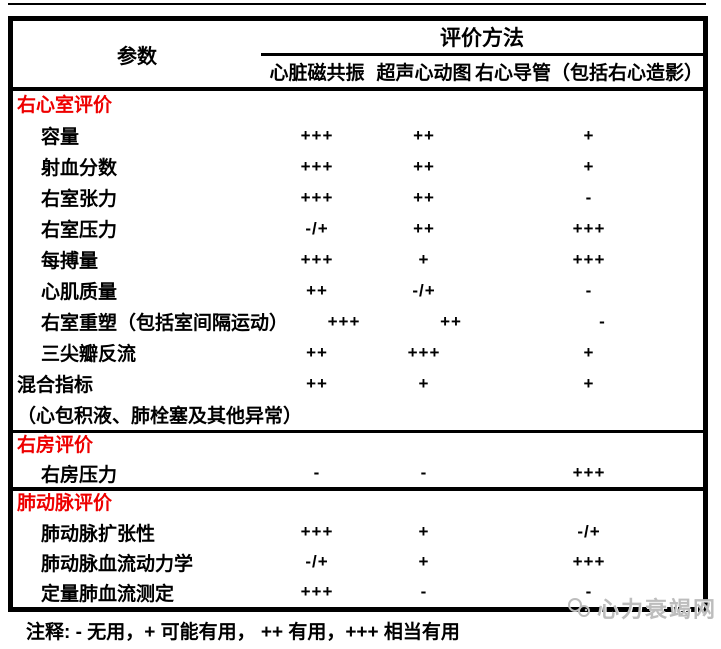 This screenshot has width=721, height=649. What do you see at coordinates (589, 73) in the screenshot?
I see `method-column-header-3: 右心导管（包括右心造影）` at bounding box center [589, 73].